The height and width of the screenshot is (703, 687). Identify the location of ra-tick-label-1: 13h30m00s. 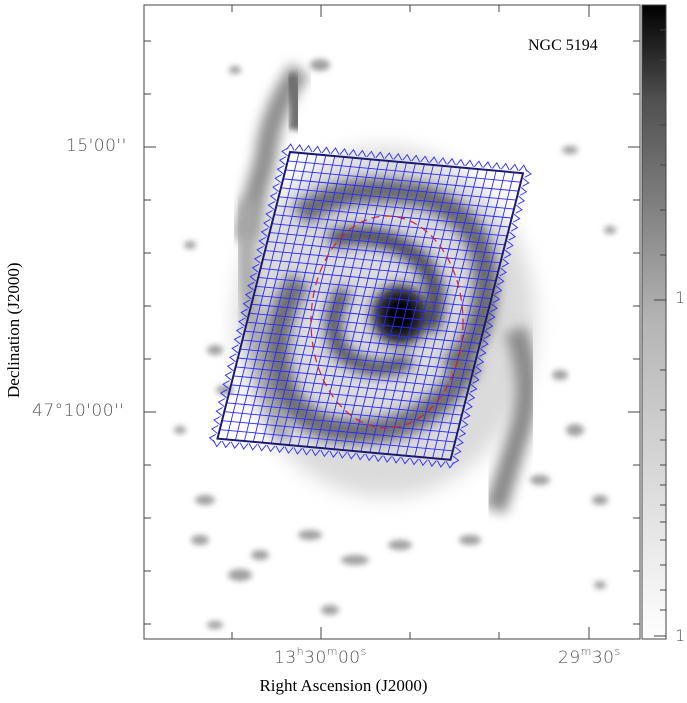
(320, 656).